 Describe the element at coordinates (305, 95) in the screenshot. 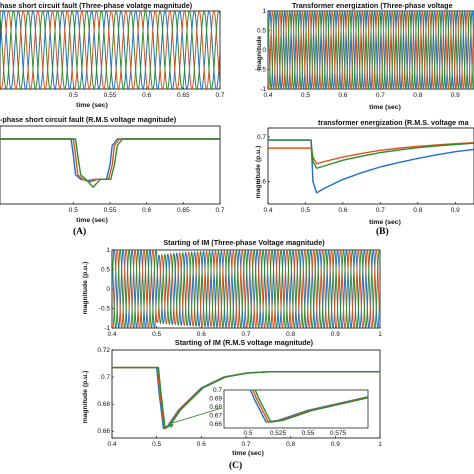

I see `chart-b-top-xtick-label: 0.5` at that location.